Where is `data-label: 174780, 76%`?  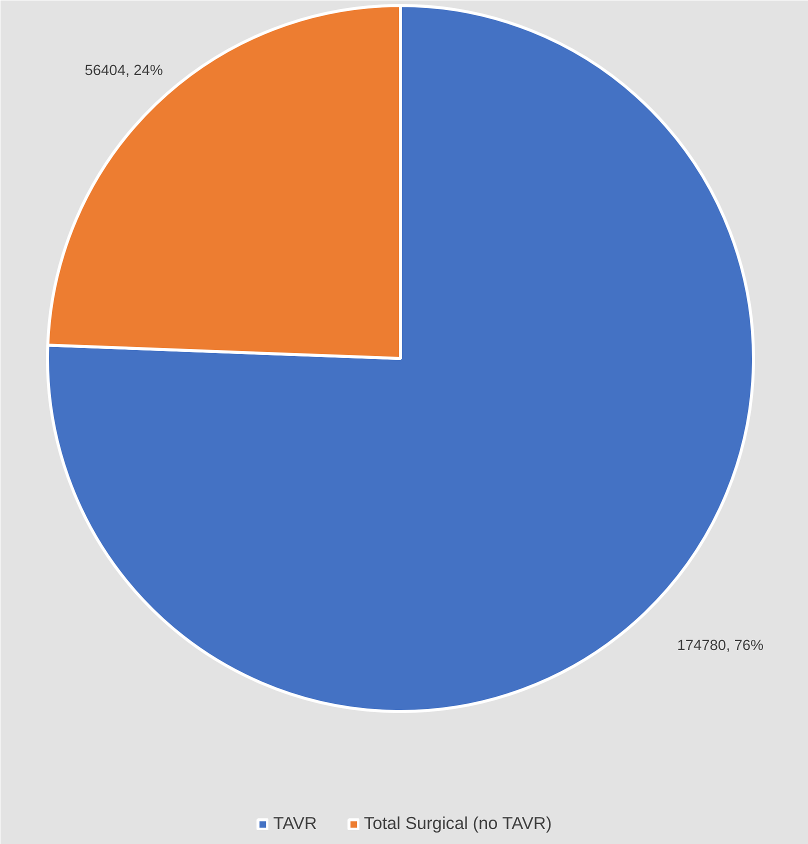 data-label: 174780, 76% is located at coordinates (720, 646).